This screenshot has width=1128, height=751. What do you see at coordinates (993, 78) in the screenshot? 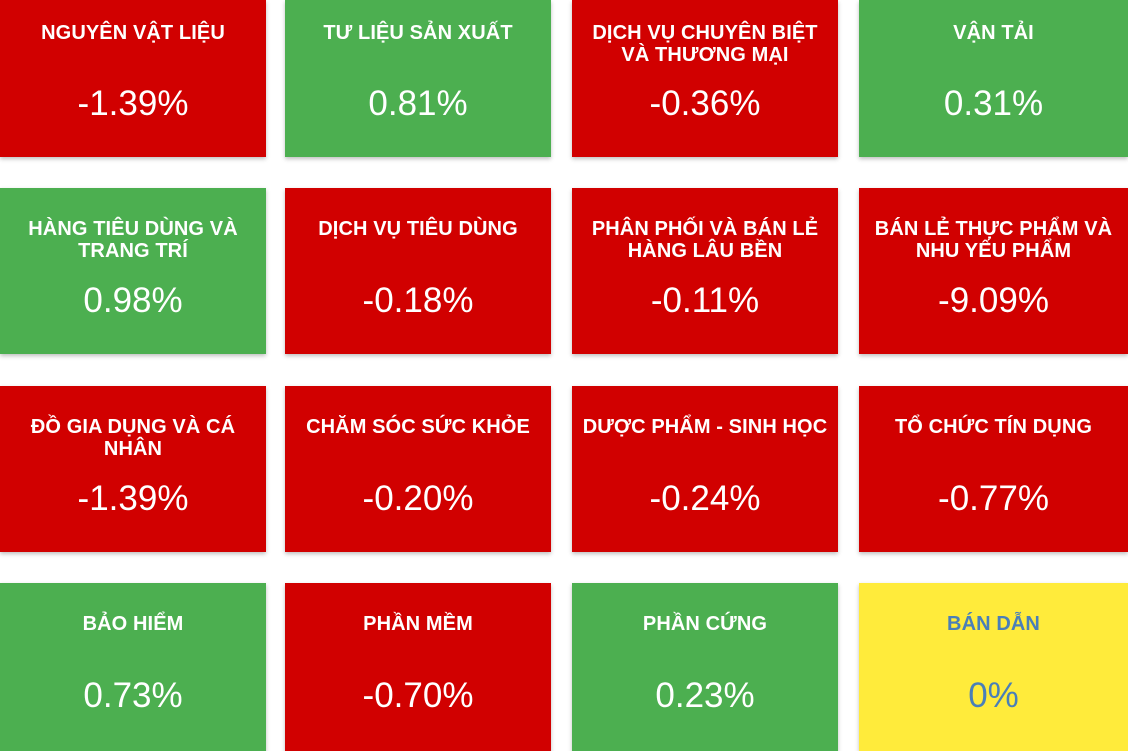
I see `sector-tile: VẬN TẢI 0.31%` at bounding box center [993, 78].